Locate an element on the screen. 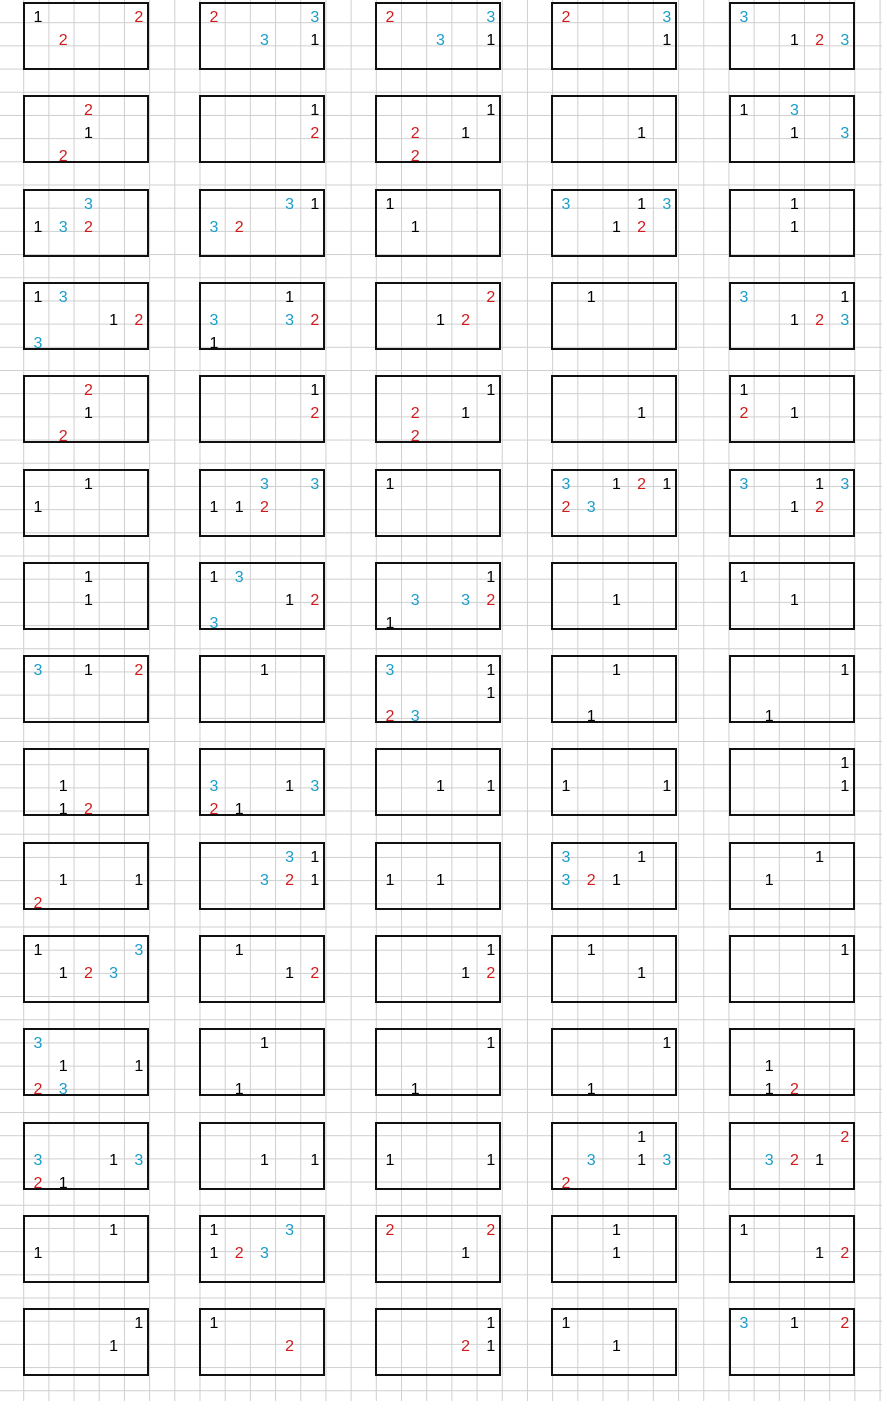 The width and height of the screenshot is (882, 1401). puzzle-box: 2 3 3 1 is located at coordinates (438, 36).